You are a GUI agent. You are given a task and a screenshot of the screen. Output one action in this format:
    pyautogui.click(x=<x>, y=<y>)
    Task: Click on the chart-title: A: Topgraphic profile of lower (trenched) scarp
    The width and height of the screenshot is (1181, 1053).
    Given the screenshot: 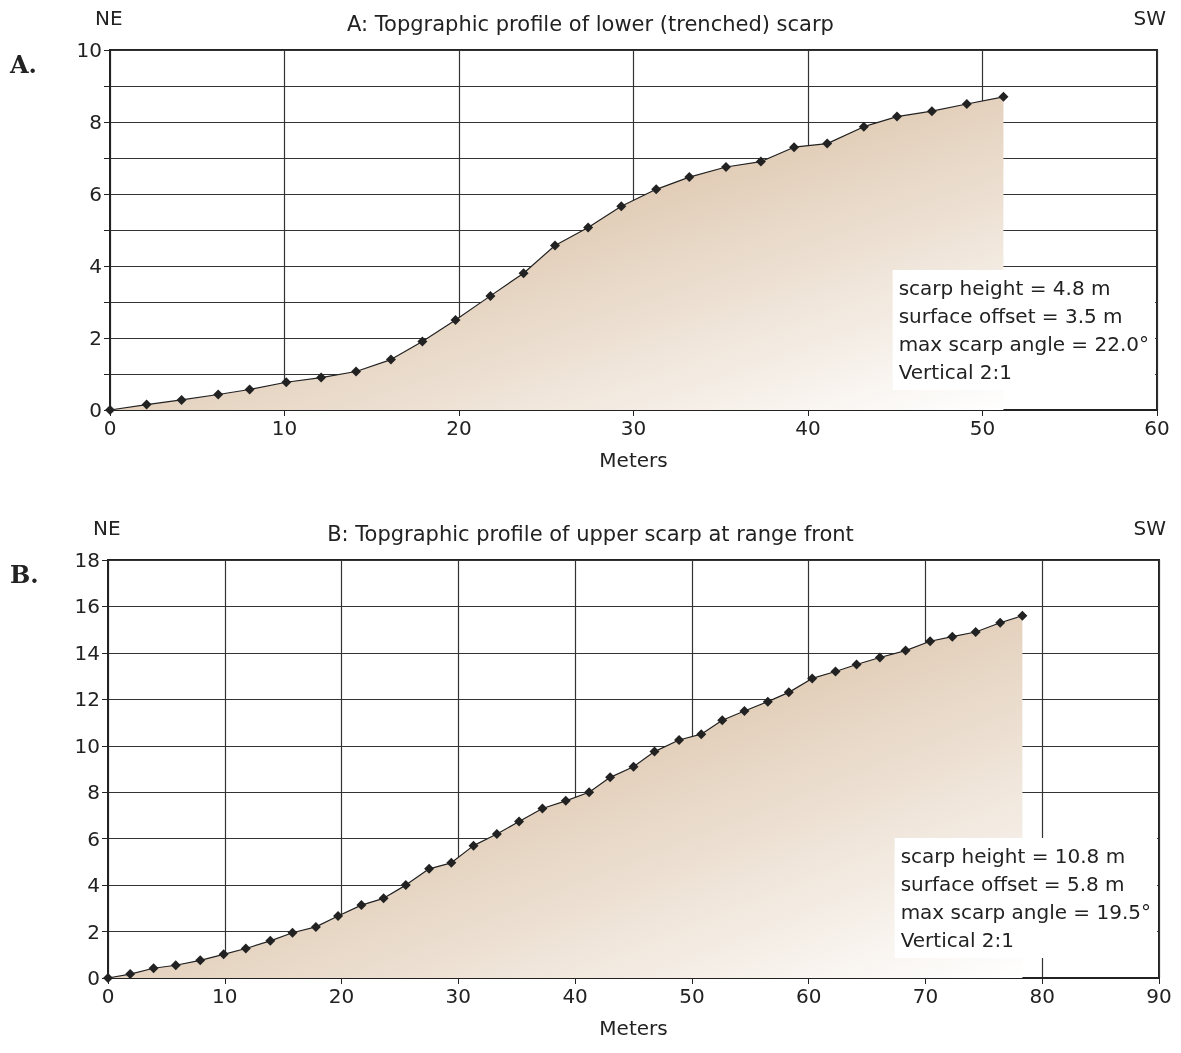 What is the action you would take?
    pyautogui.click(x=590, y=23)
    